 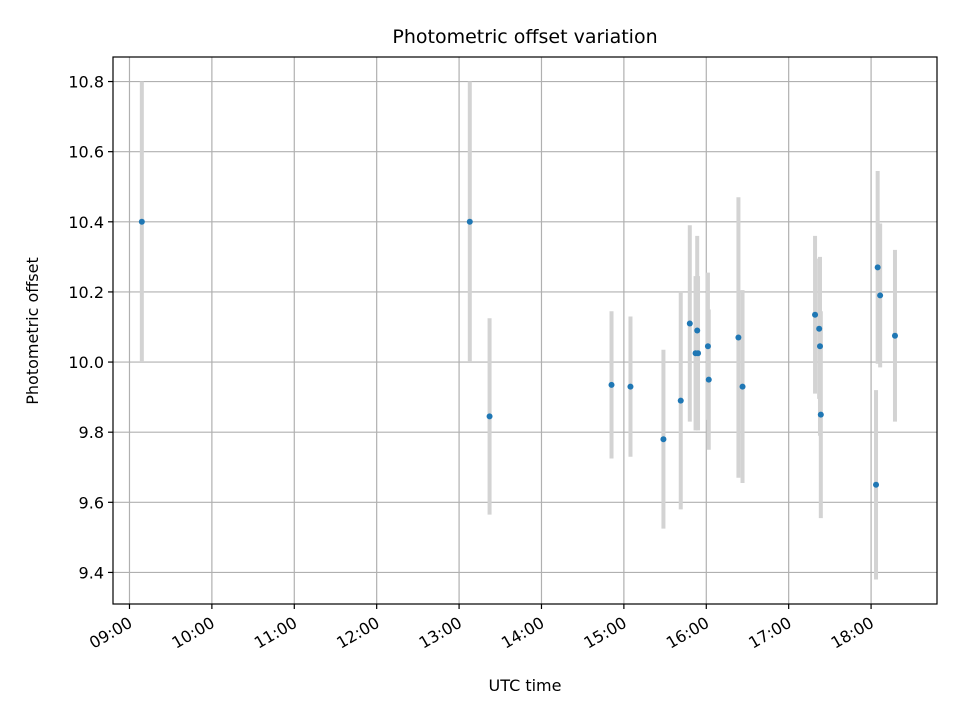 I want to click on y-axis-title: Photometric offset, so click(x=32, y=331).